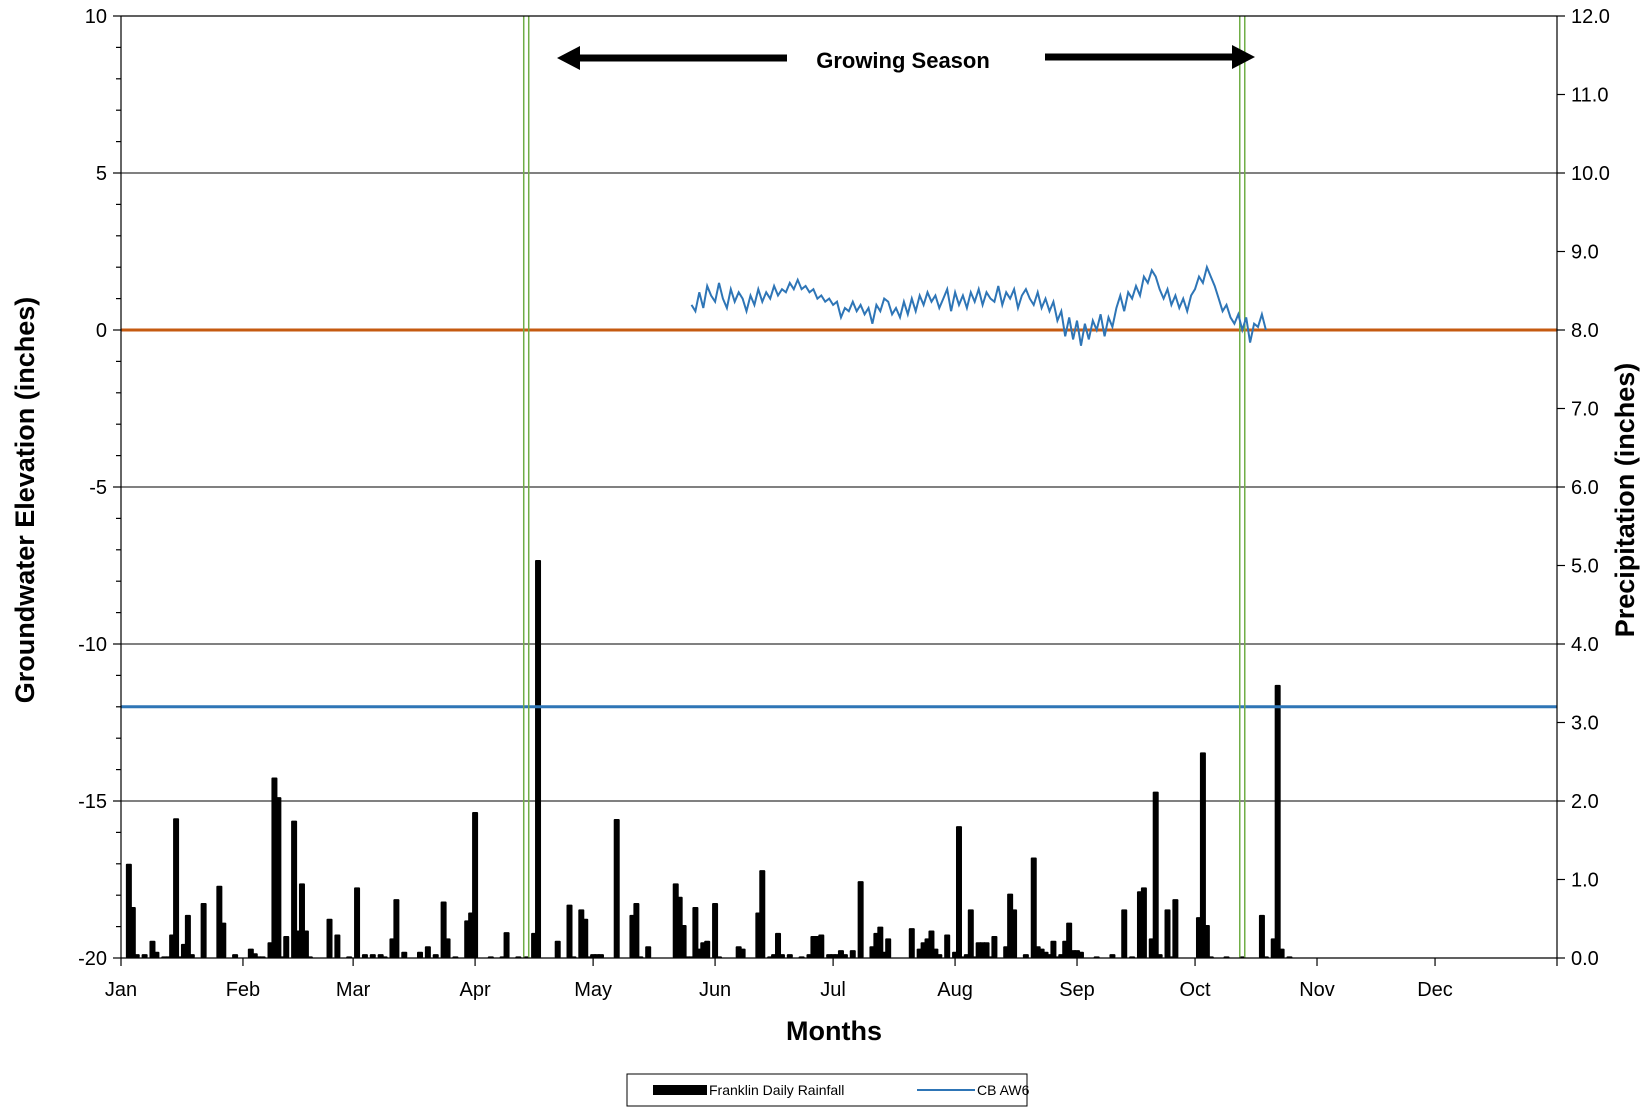  I want to click on y-left-tick-label: -15, so click(92, 802).